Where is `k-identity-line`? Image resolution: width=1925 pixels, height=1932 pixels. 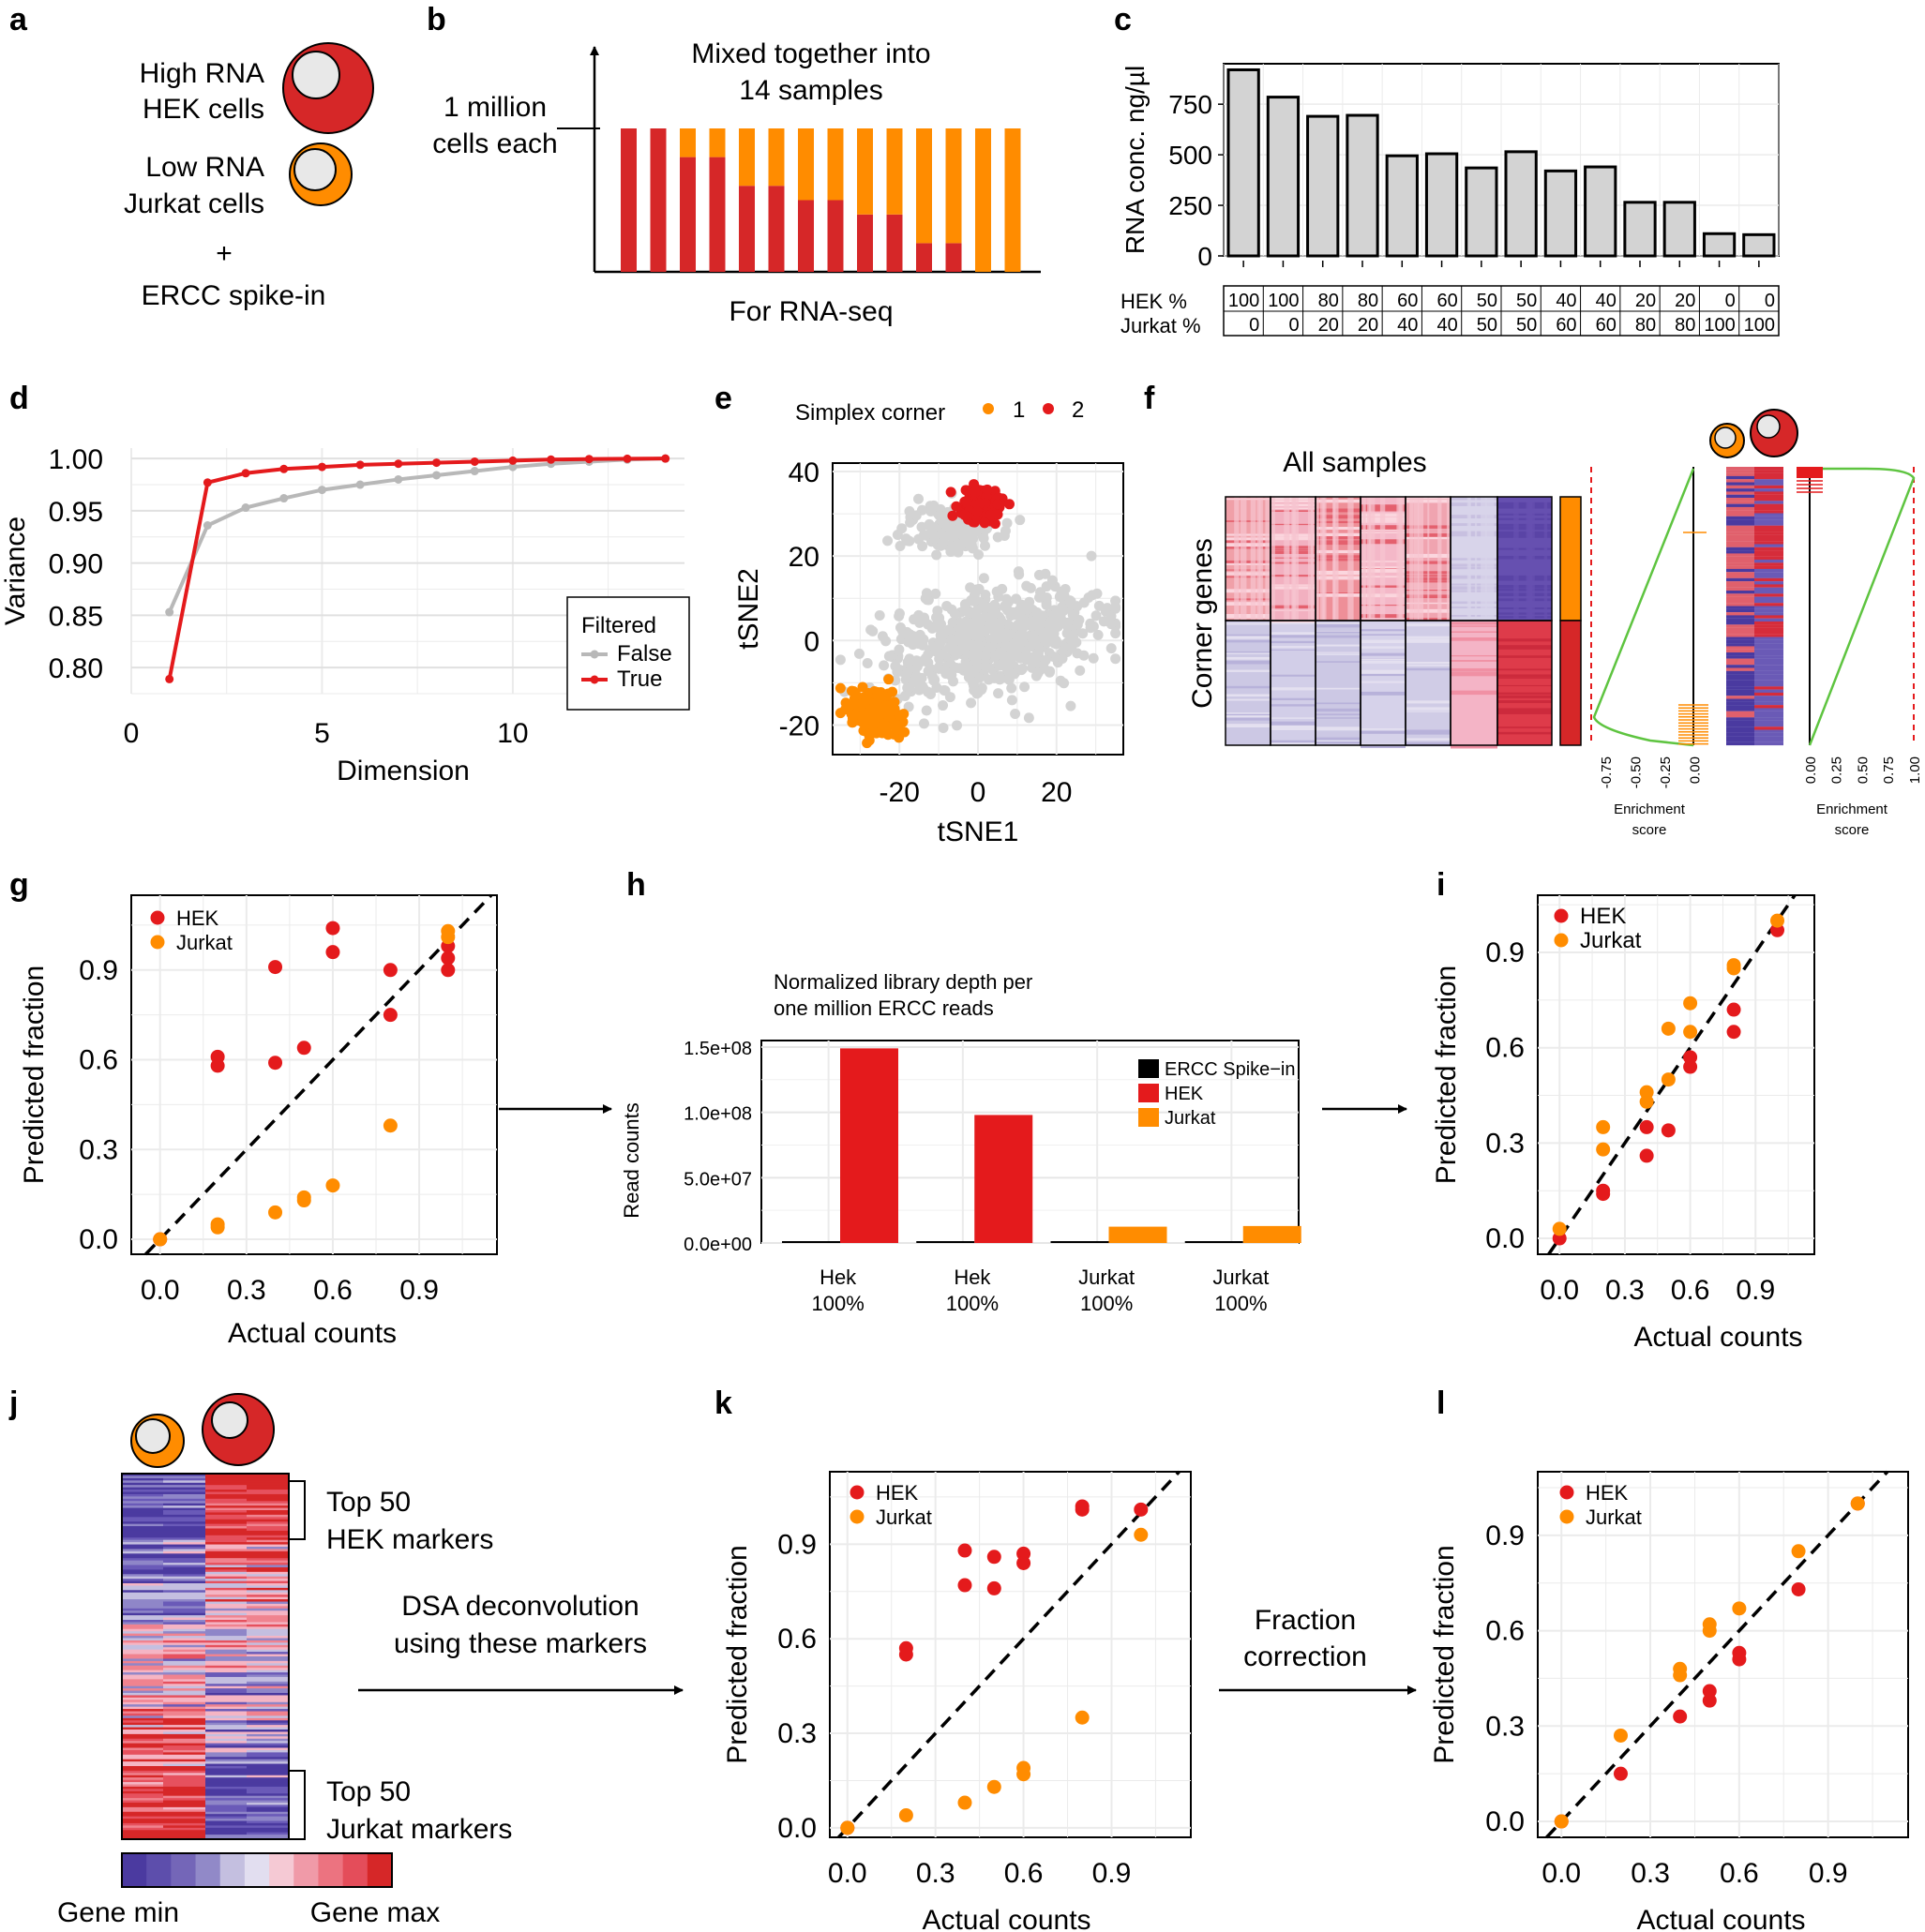 k-identity-line is located at coordinates (1009, 1655).